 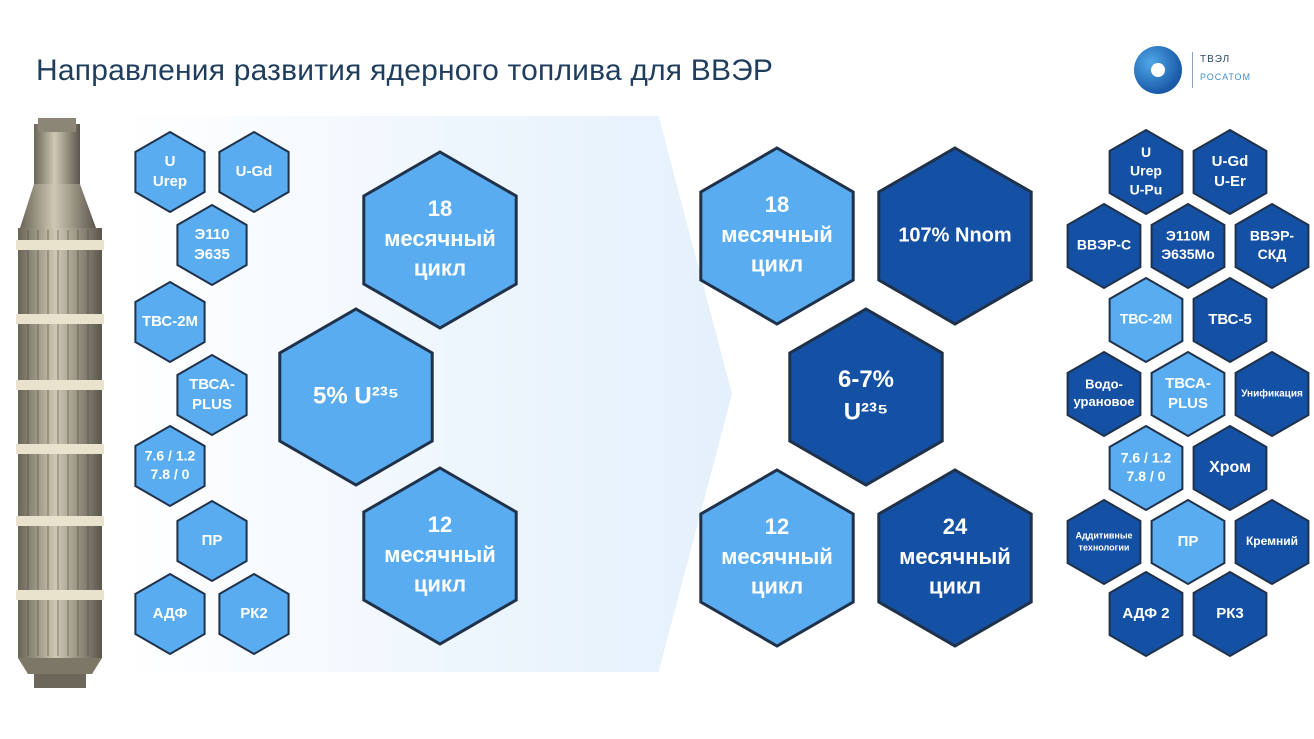 What do you see at coordinates (1158, 70) in the screenshot?
I see `rosatom-logo-icon` at bounding box center [1158, 70].